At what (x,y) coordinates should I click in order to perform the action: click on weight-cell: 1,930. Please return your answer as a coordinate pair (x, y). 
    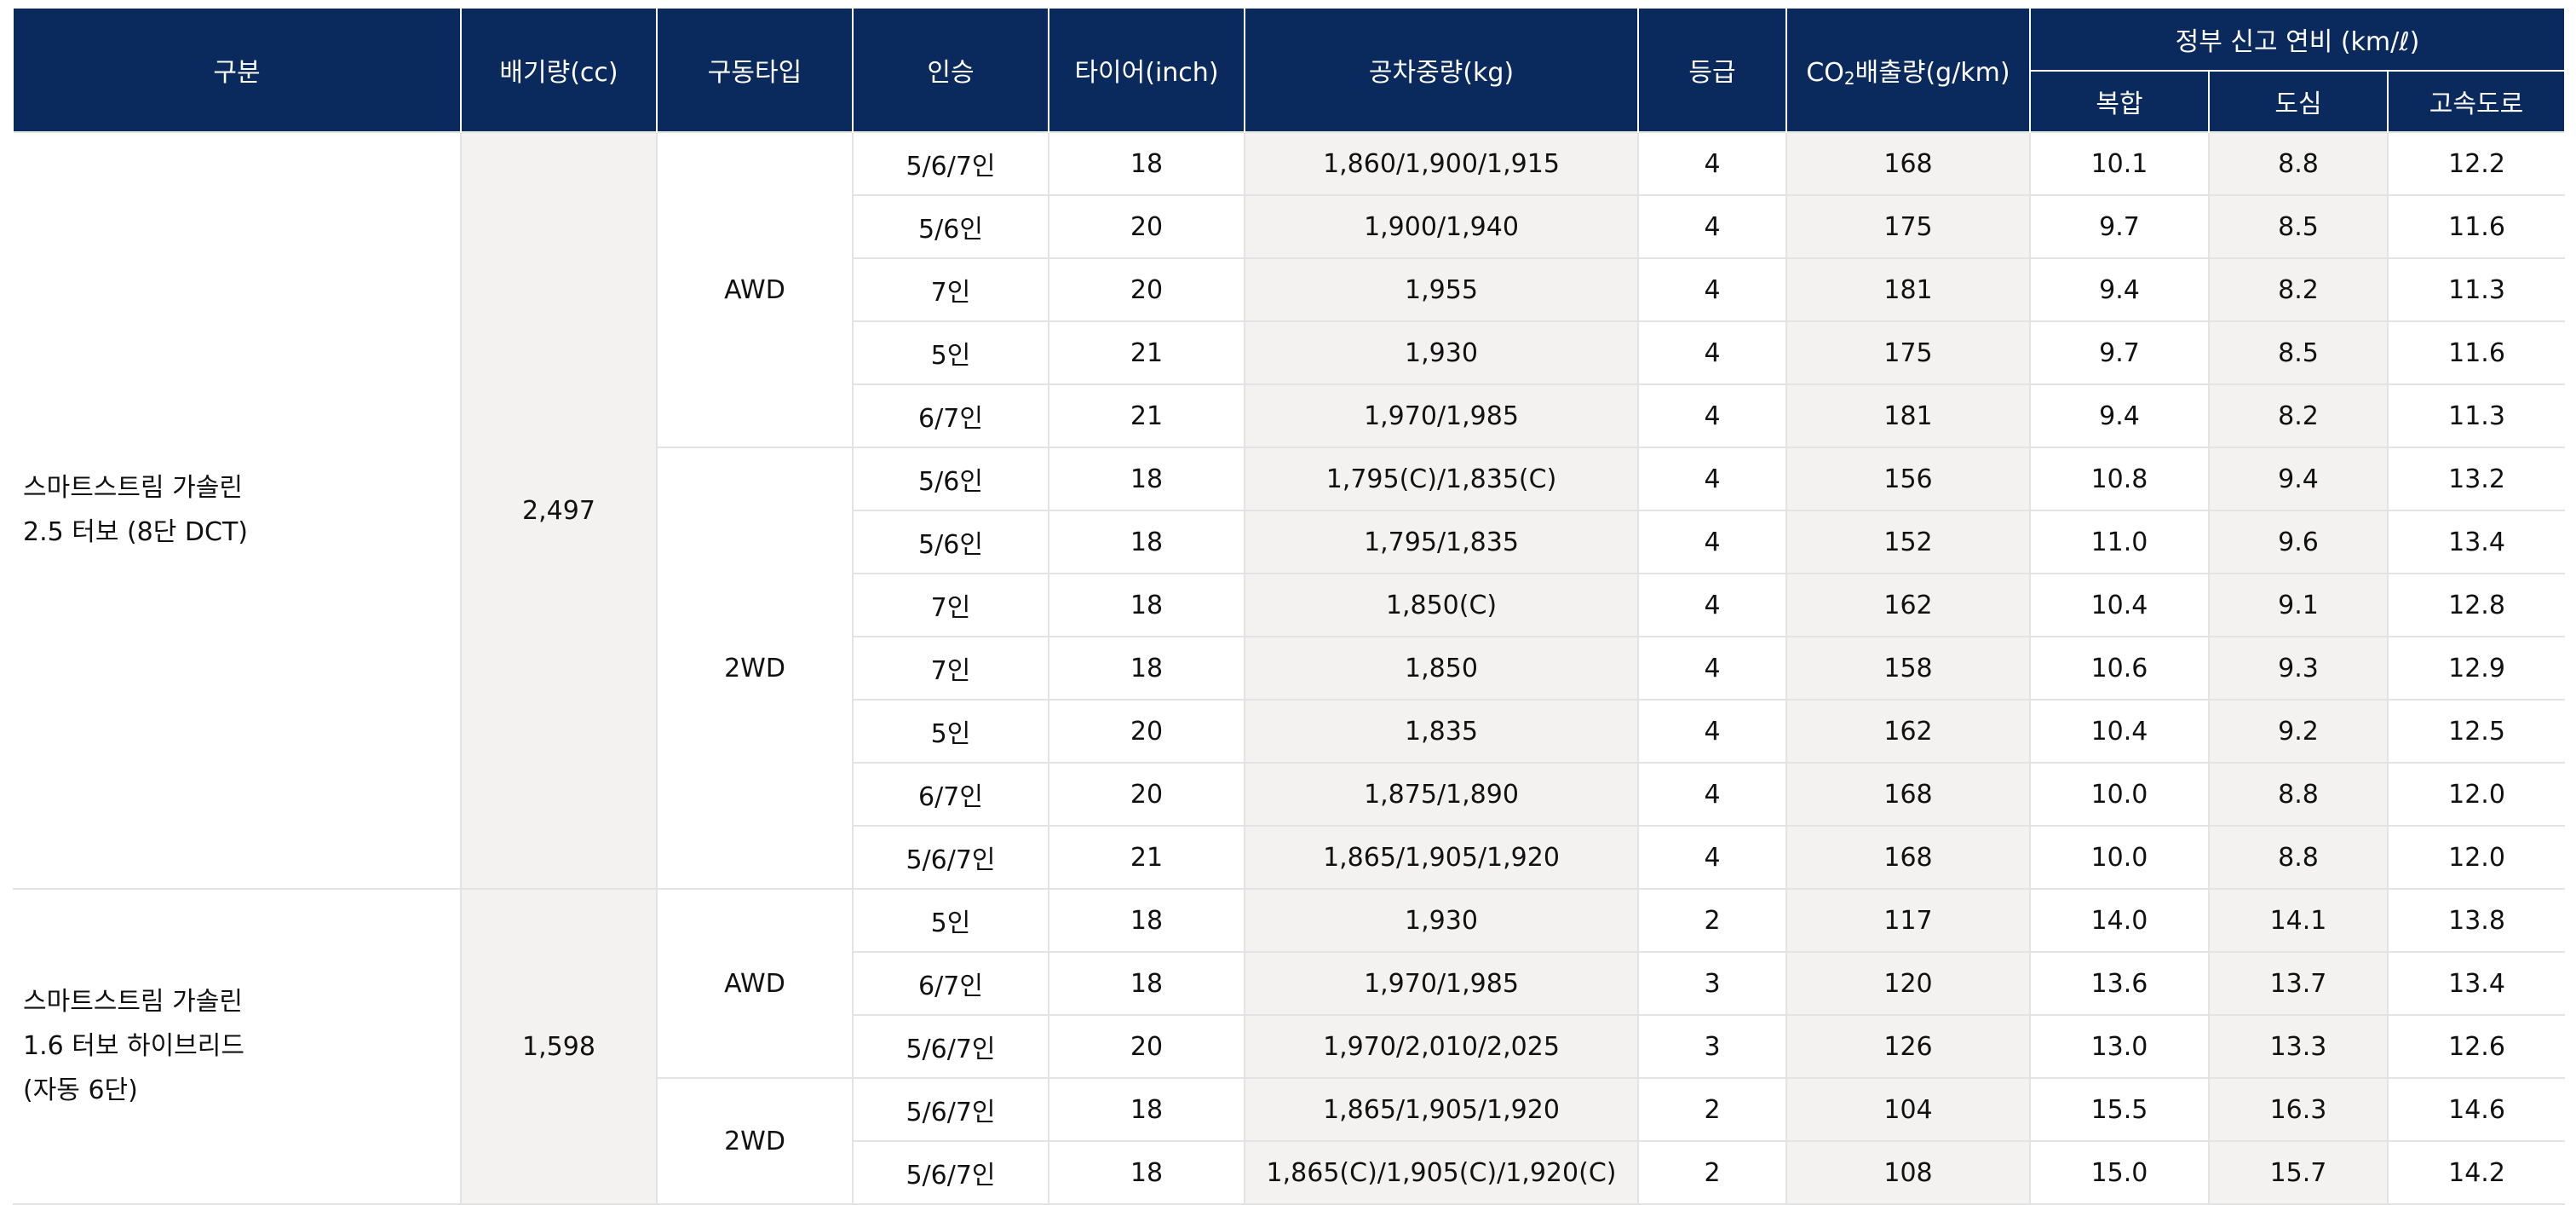
    Looking at the image, I should click on (1442, 352).